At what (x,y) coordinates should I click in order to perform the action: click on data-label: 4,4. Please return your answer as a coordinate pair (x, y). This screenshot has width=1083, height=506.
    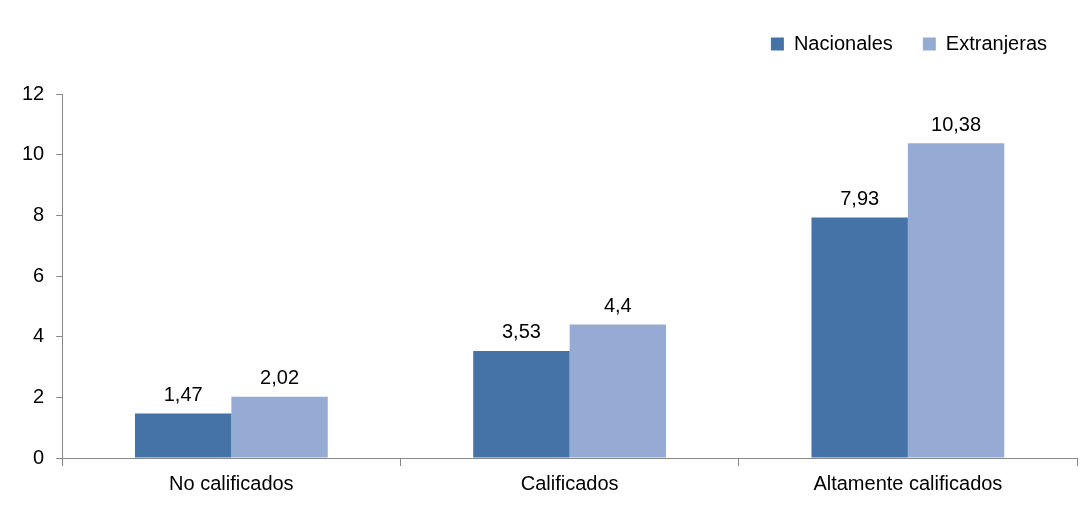
    Looking at the image, I should click on (617, 305).